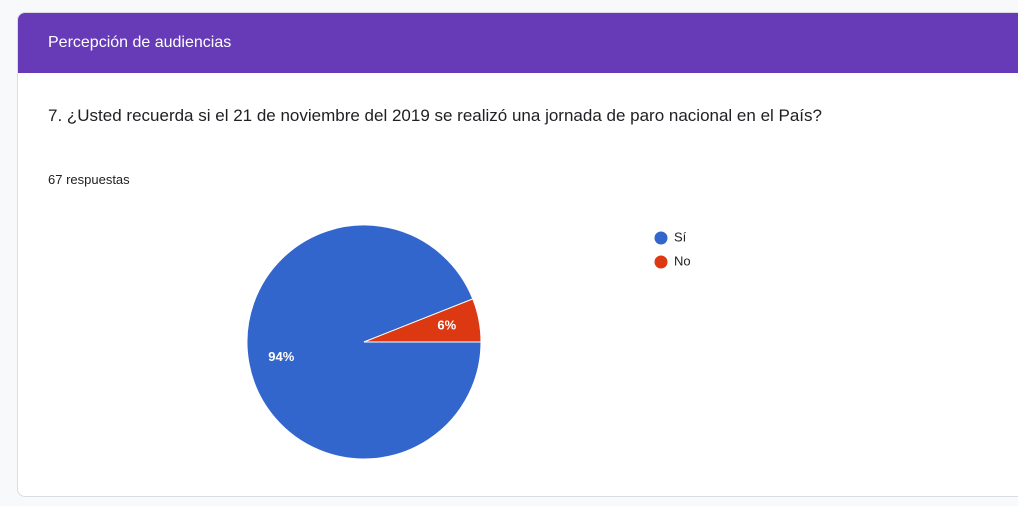 This screenshot has height=506, width=1018. What do you see at coordinates (682, 260) in the screenshot?
I see `legend-label: No` at bounding box center [682, 260].